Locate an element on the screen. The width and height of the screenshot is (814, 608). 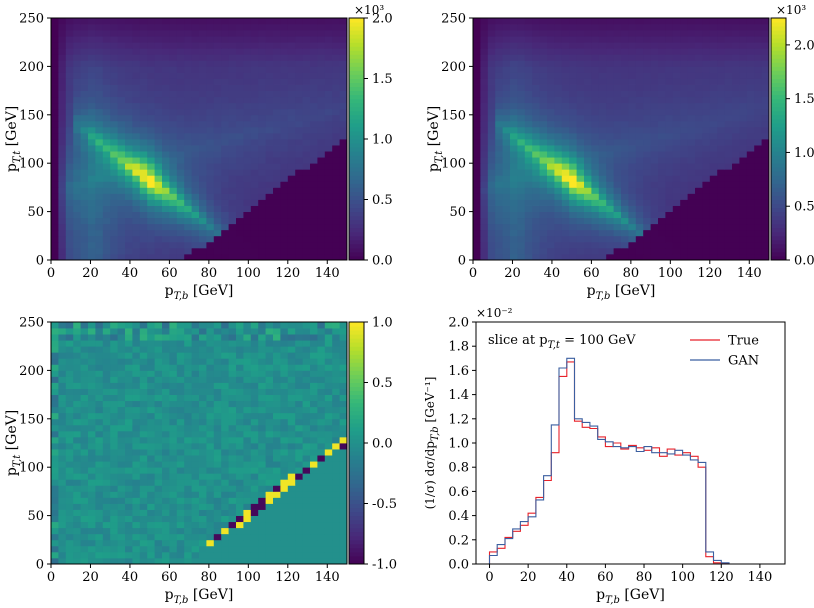
x-tick-label: 80 is located at coordinates (631, 273).